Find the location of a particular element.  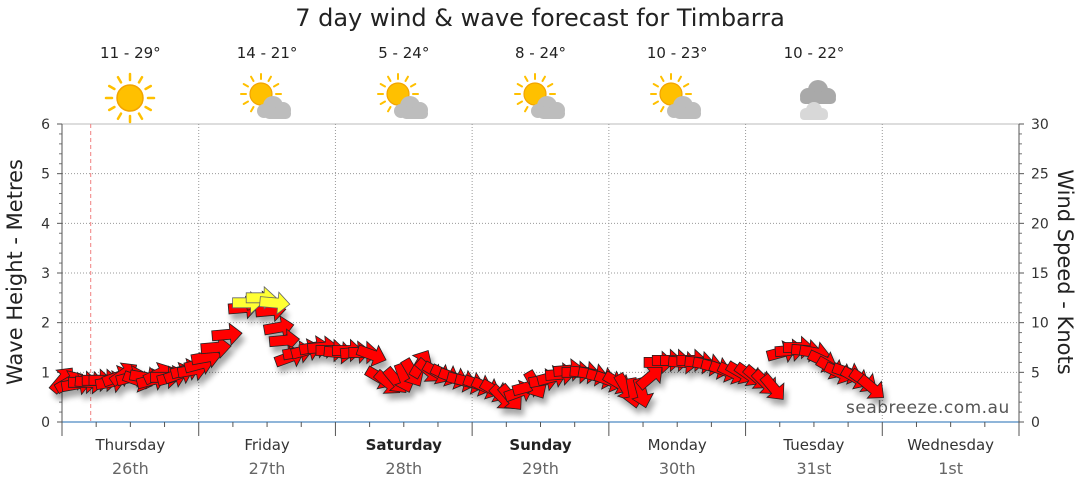

swell-arrow is located at coordinates (275, 303).